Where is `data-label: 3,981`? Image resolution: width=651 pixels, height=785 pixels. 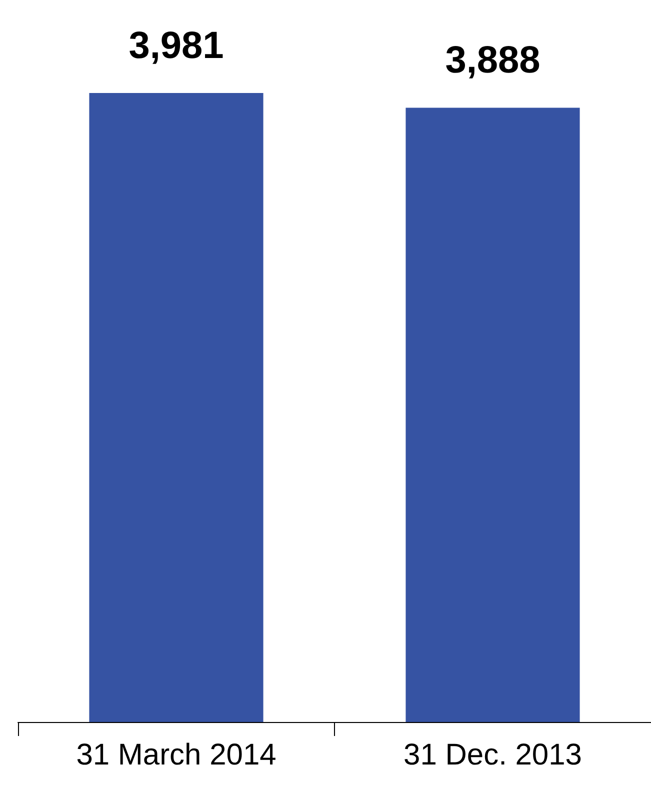
data-label: 3,981 is located at coordinates (176, 46).